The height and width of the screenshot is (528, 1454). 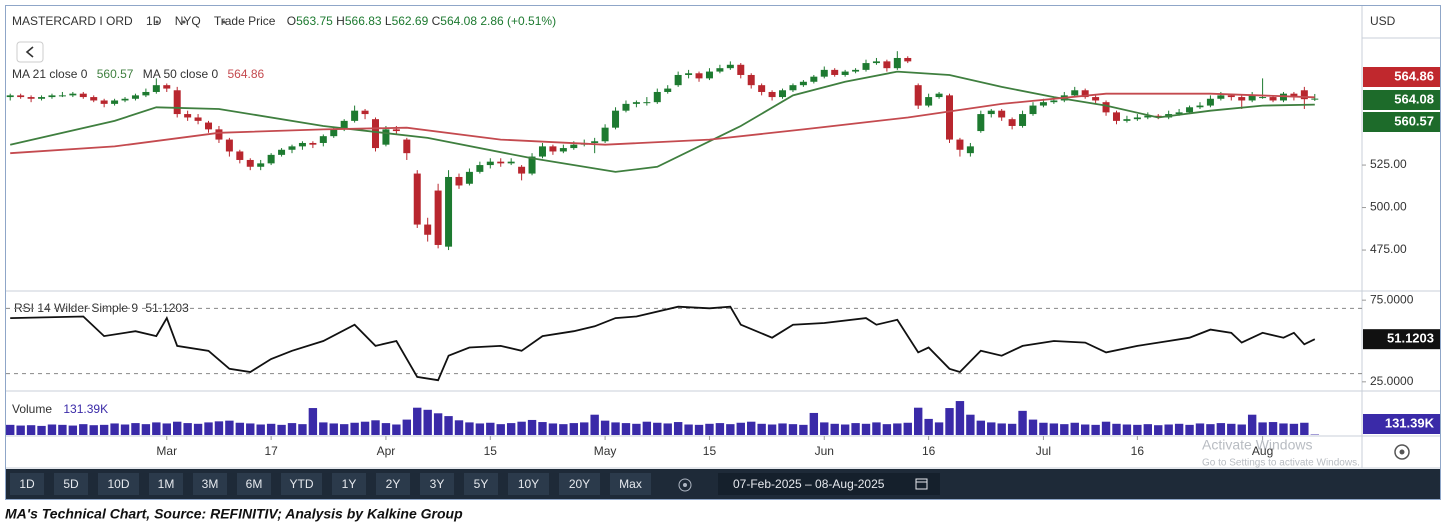 What do you see at coordinates (531, 21) in the screenshot?
I see `change-pct: (+0.51%)` at bounding box center [531, 21].